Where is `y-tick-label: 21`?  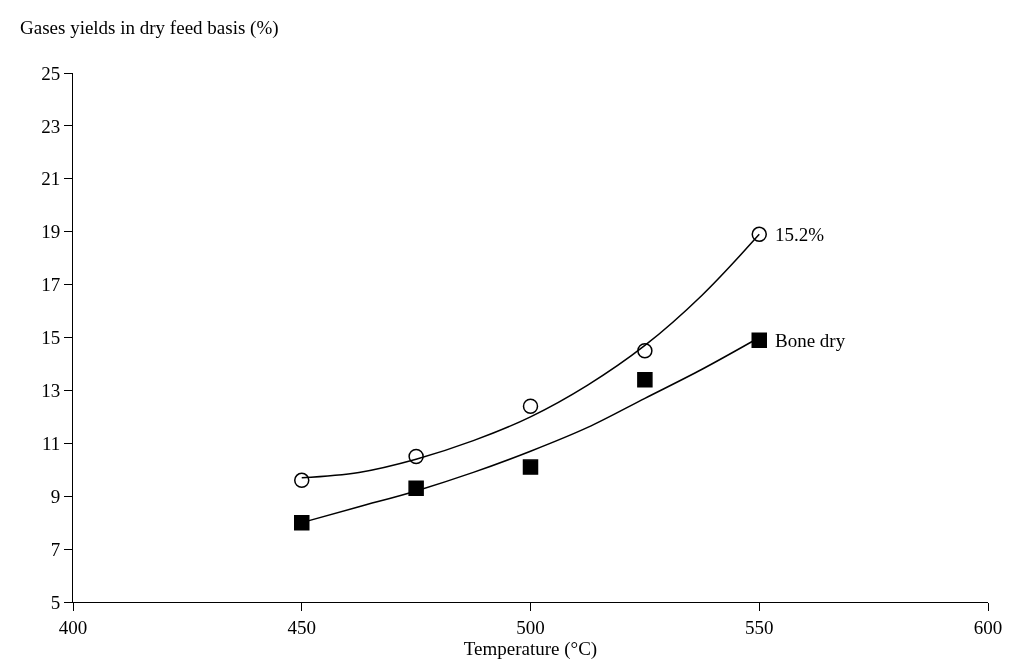 y-tick-label: 21 is located at coordinates (51, 179).